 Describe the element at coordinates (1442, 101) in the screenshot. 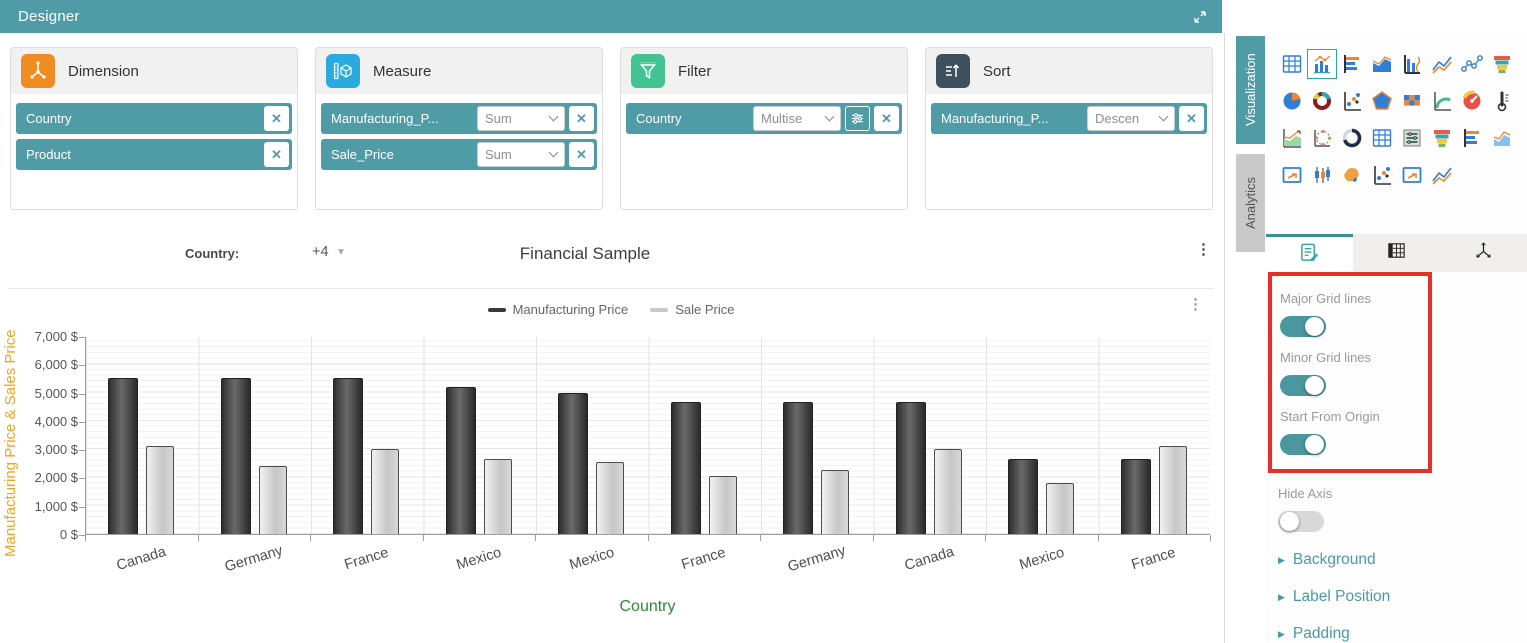

I see `gauge-chart-icon` at that location.